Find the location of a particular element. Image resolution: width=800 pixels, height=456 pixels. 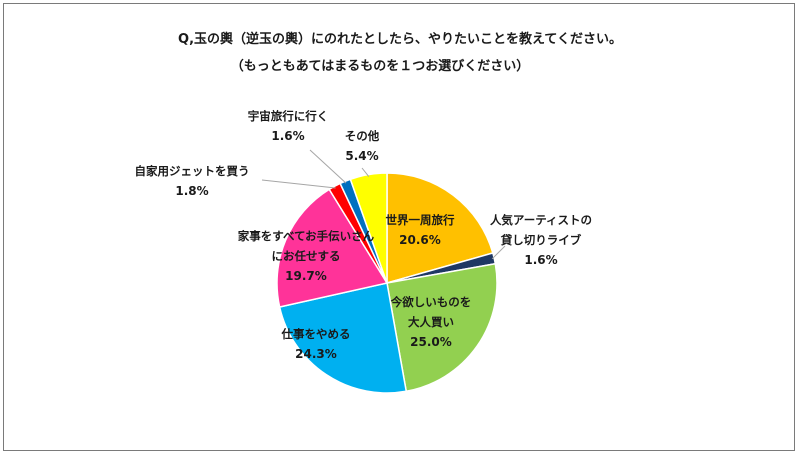

slice-value-4: 19.7% is located at coordinates (306, 276).